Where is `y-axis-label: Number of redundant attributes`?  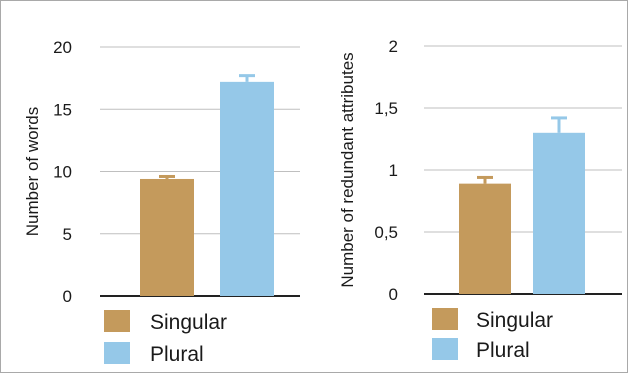 y-axis-label: Number of redundant attributes is located at coordinates (347, 169).